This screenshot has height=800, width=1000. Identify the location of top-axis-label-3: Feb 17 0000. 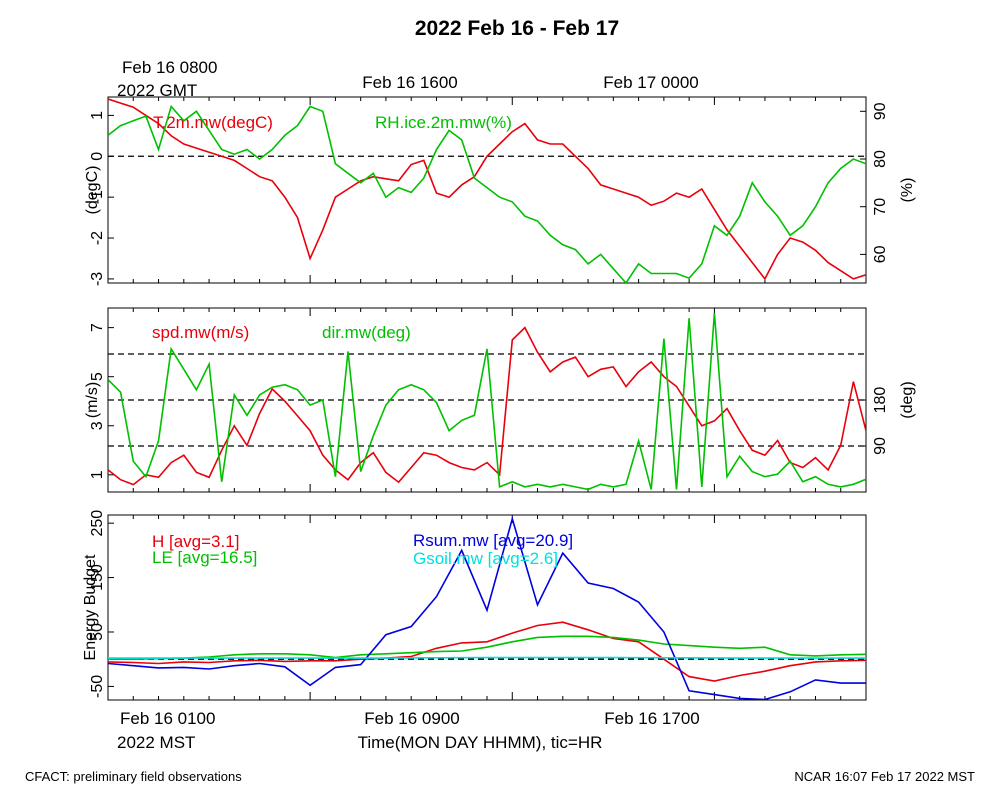
(650, 82).